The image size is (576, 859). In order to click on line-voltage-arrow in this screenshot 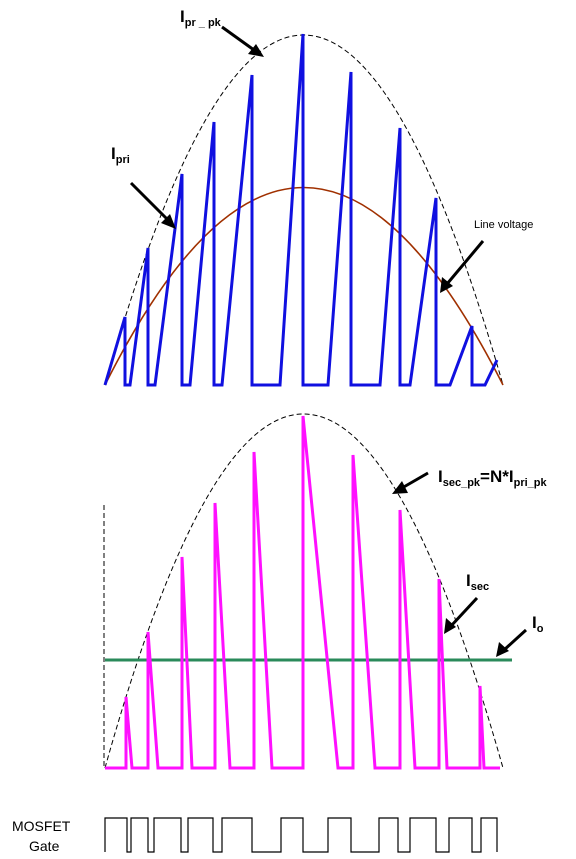, I will do `click(461, 267)`.